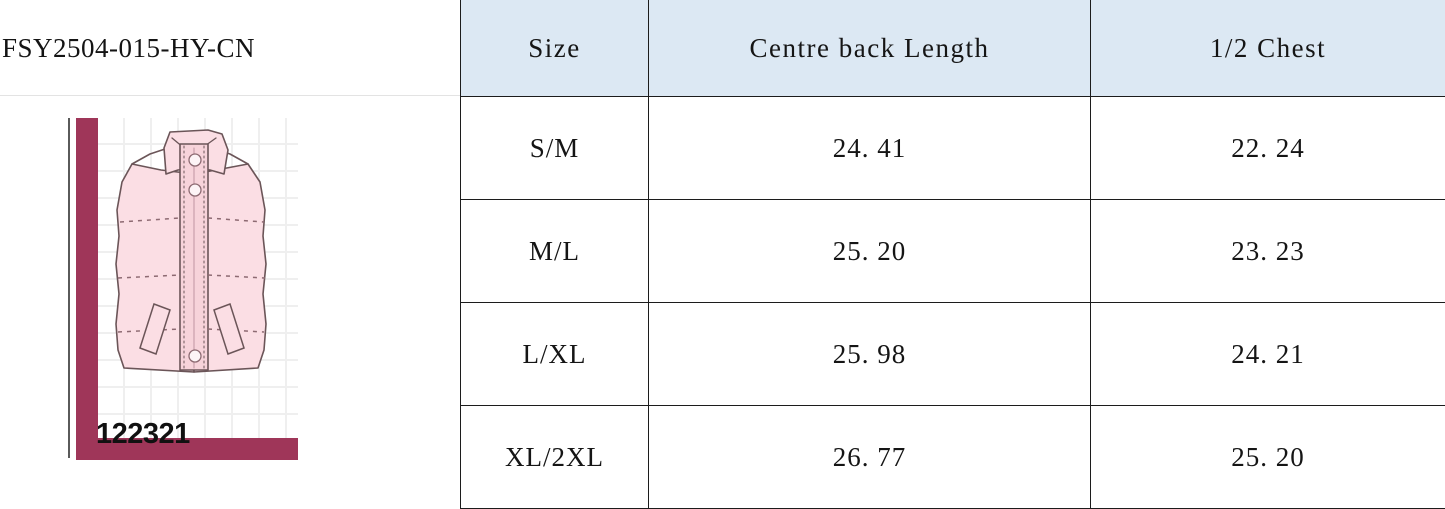  I want to click on vest-sketch-icon, so click(198, 278).